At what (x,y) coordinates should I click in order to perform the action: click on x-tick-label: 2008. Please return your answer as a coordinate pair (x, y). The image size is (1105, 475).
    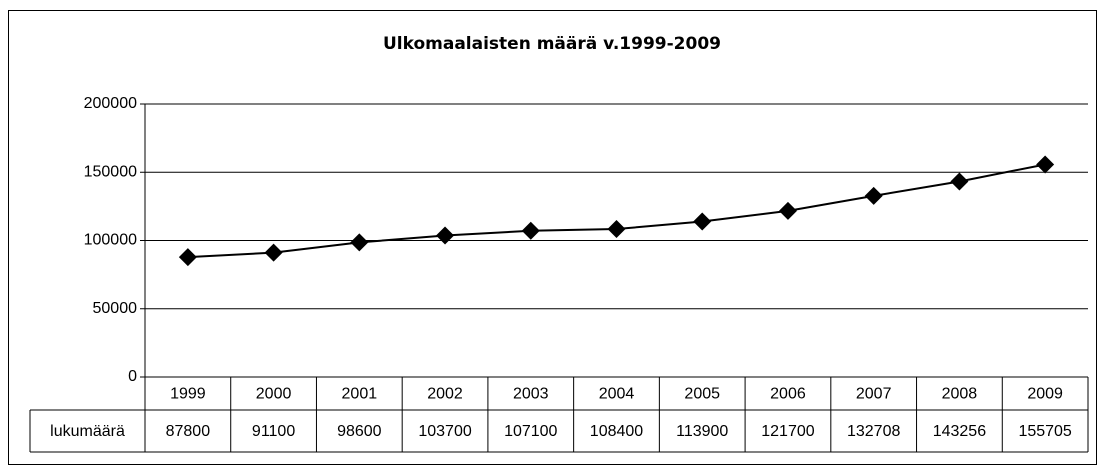
    Looking at the image, I should click on (960, 394).